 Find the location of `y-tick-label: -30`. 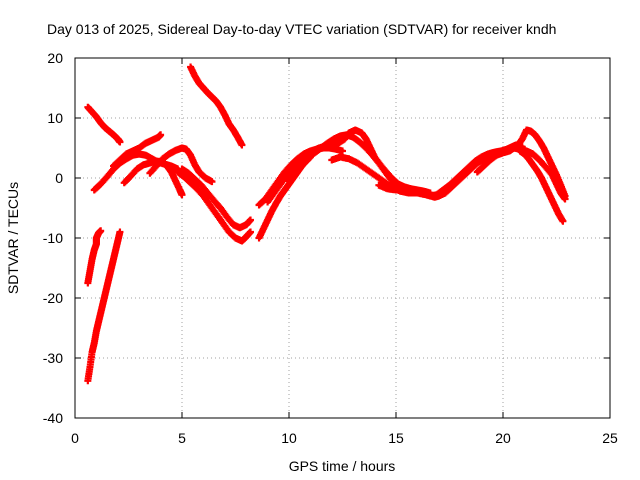

y-tick-label: -30 is located at coordinates (53, 358).